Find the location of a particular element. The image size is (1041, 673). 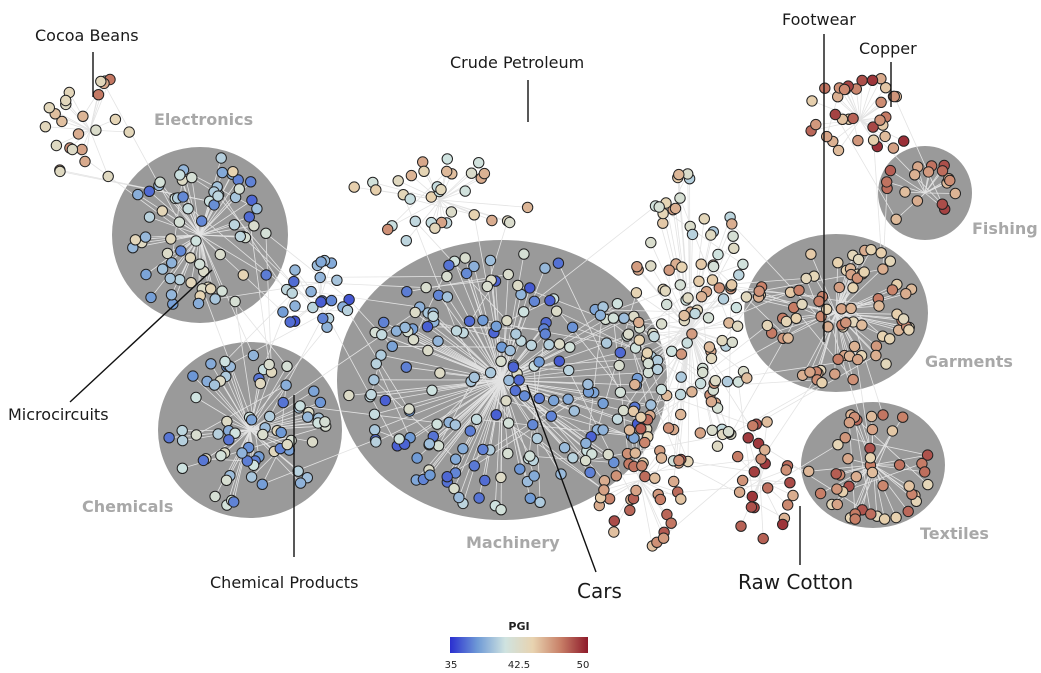

legend-mid-label: 42.5 is located at coordinates (519, 665).